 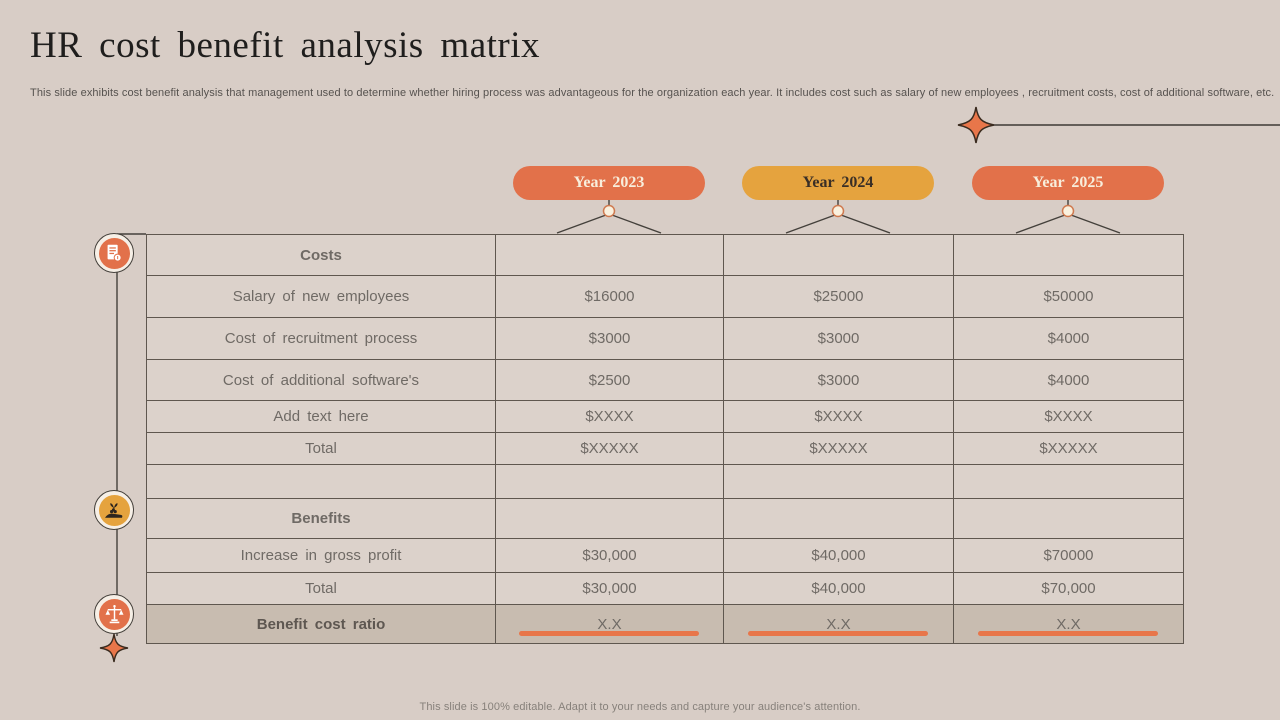 I want to click on table-row: Total $30,000 $40,000 $70,000, so click(x=665, y=588).